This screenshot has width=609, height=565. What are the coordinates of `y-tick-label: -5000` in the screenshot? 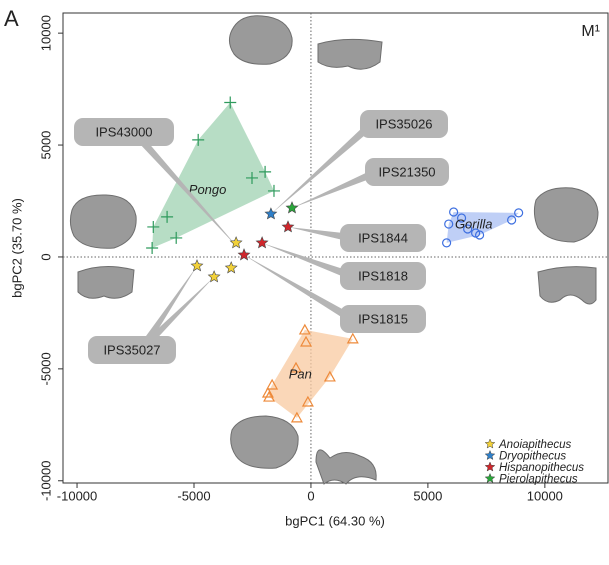 It's located at (45, 368).